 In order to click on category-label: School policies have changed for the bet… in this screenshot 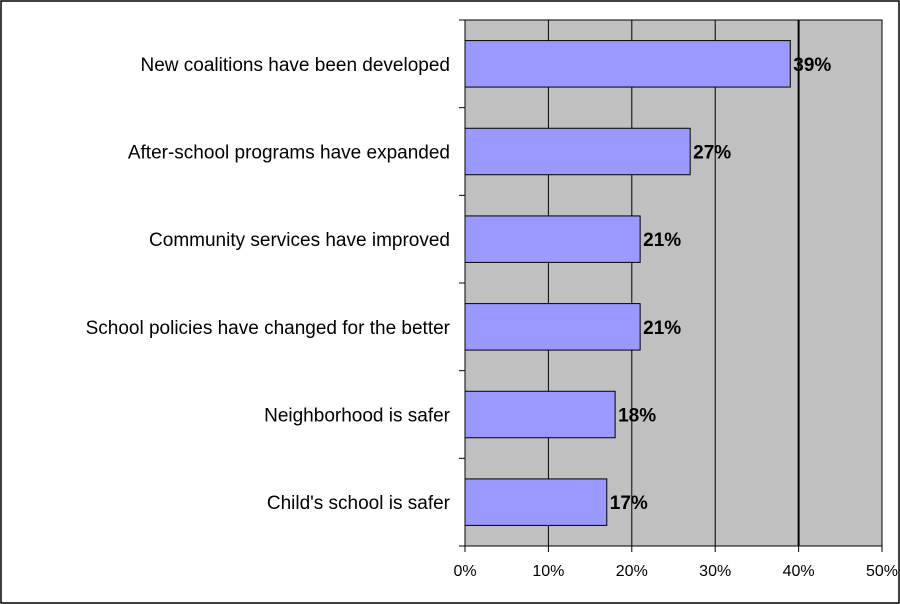, I will do `click(268, 328)`.